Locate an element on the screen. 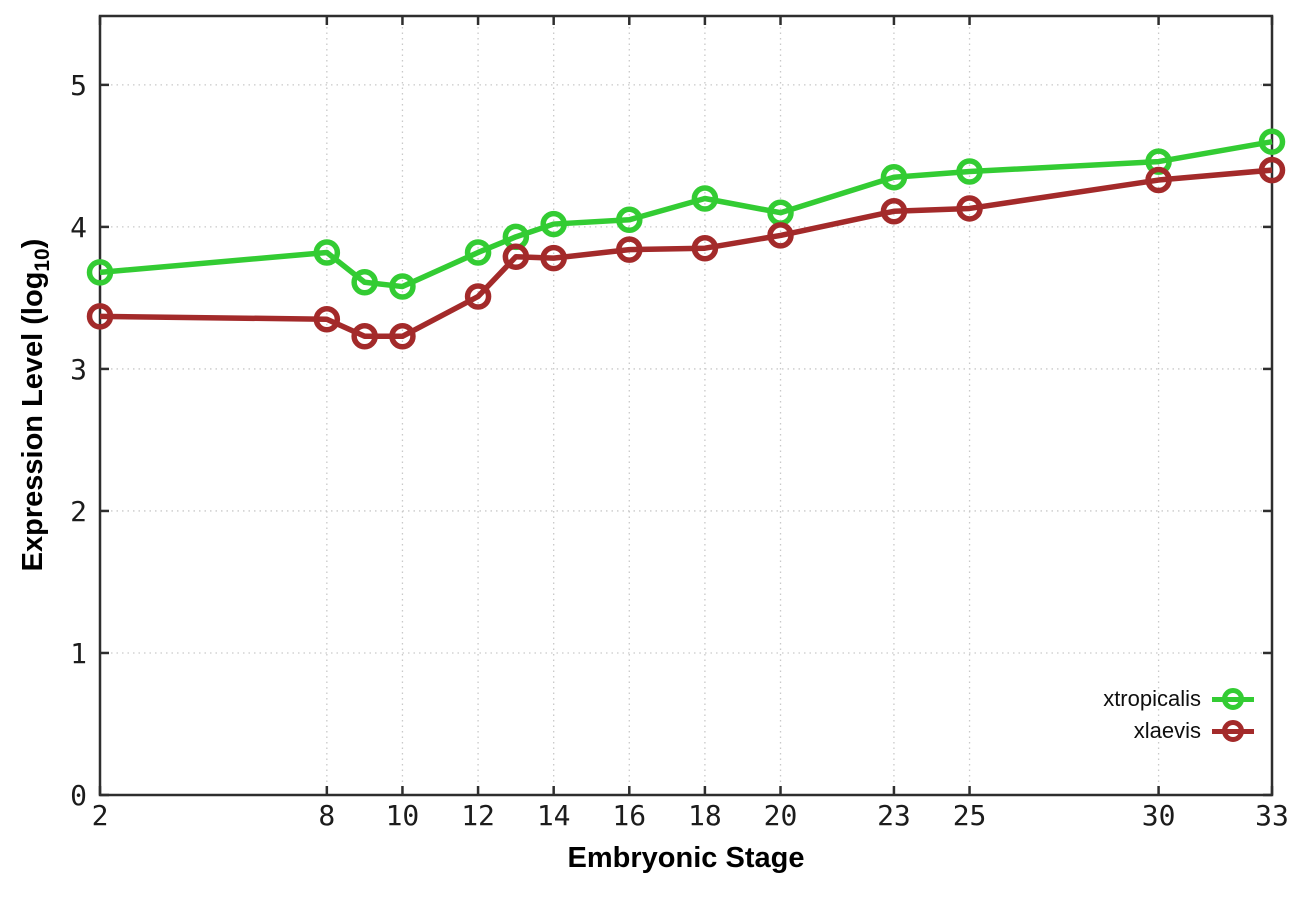  x-tick-label-18: 18 is located at coordinates (705, 815).